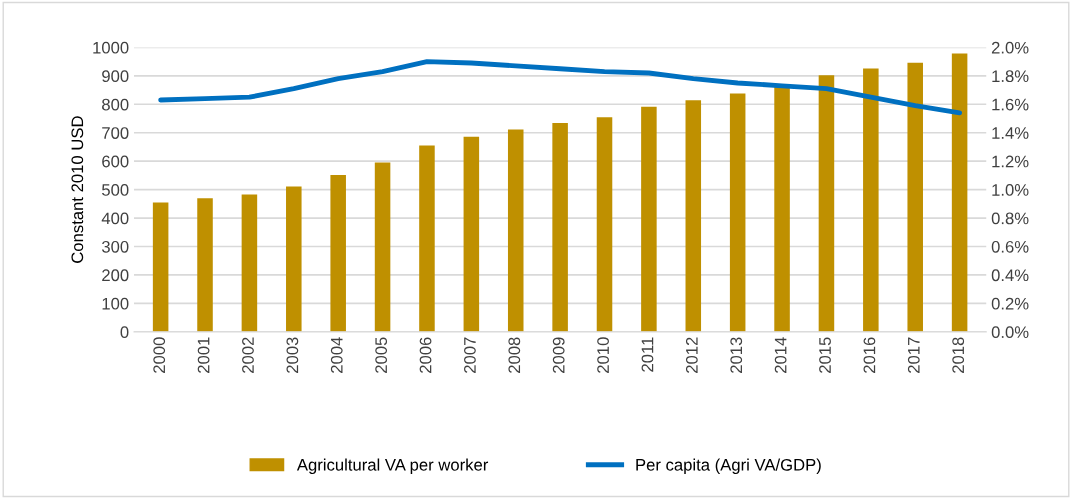  Describe the element at coordinates (1010, 246) in the screenshot. I see `y2-tick-label: 0.6%` at that location.